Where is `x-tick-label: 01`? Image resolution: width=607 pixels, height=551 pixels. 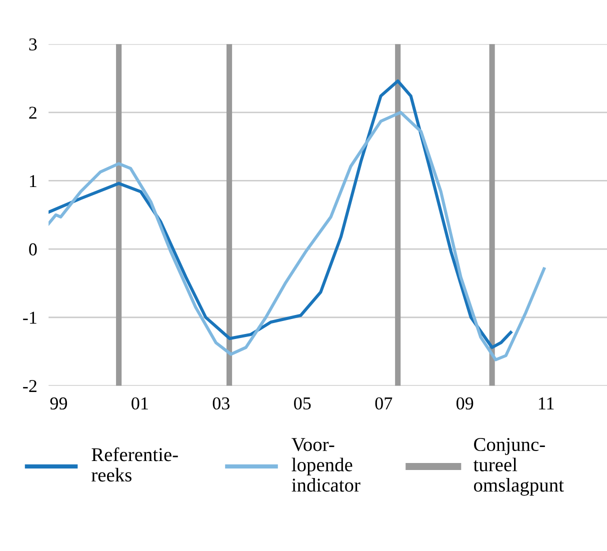
x-tick-label: 01 is located at coordinates (140, 403).